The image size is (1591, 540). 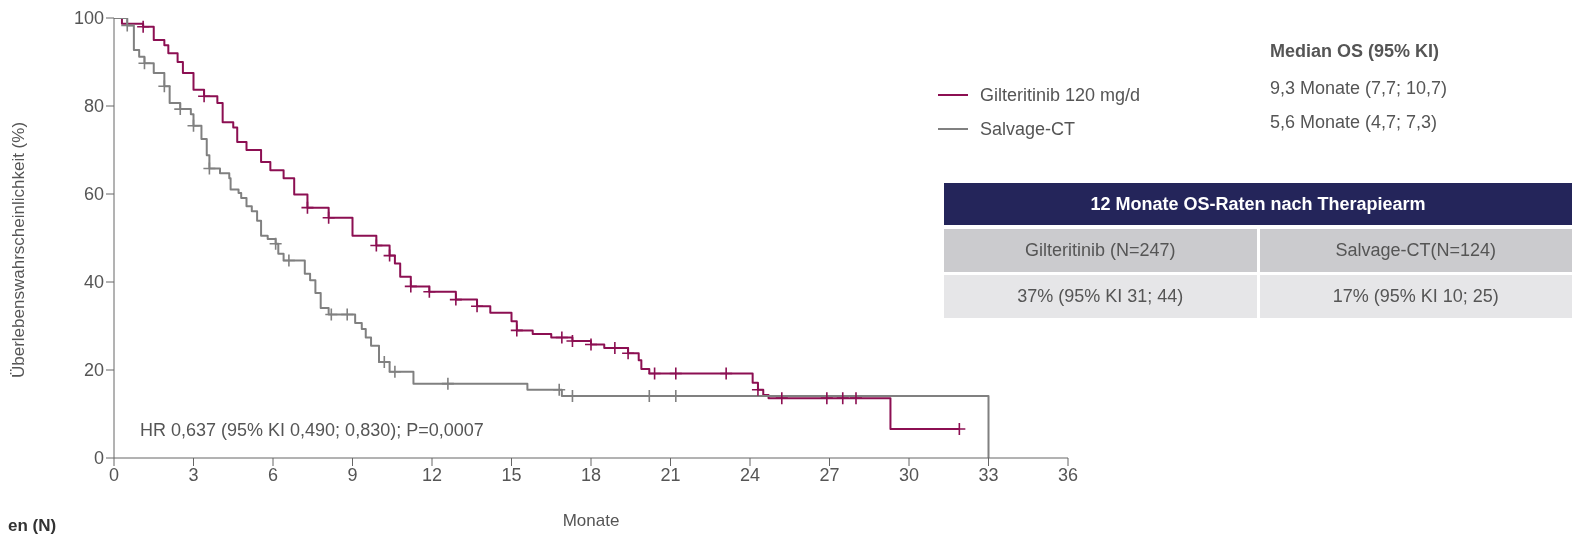 I want to click on y-tick-label: 0, so click(x=98, y=458).